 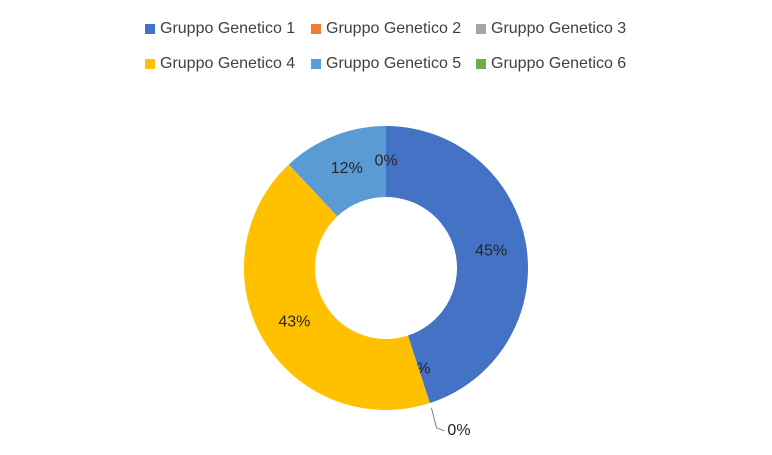 I want to click on data-label: 43%, so click(x=294, y=321).